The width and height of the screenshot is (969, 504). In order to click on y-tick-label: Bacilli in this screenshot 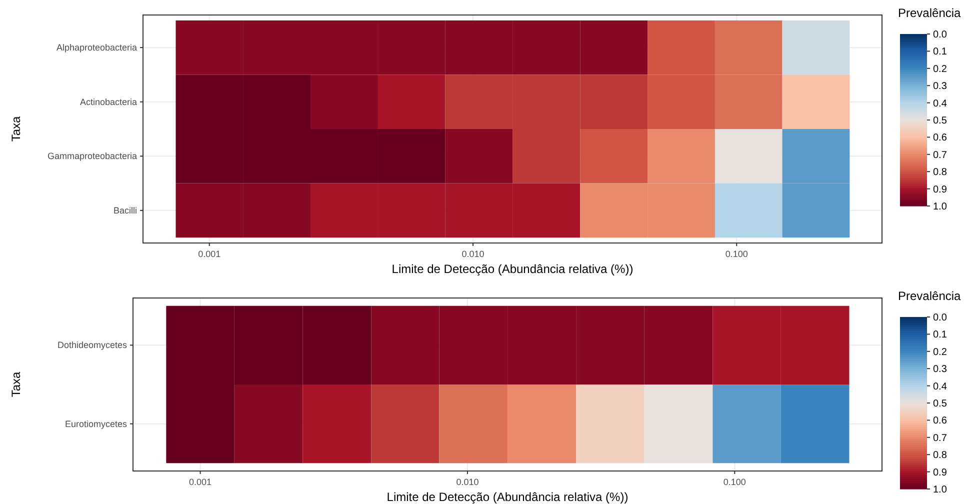, I will do `click(125, 210)`.